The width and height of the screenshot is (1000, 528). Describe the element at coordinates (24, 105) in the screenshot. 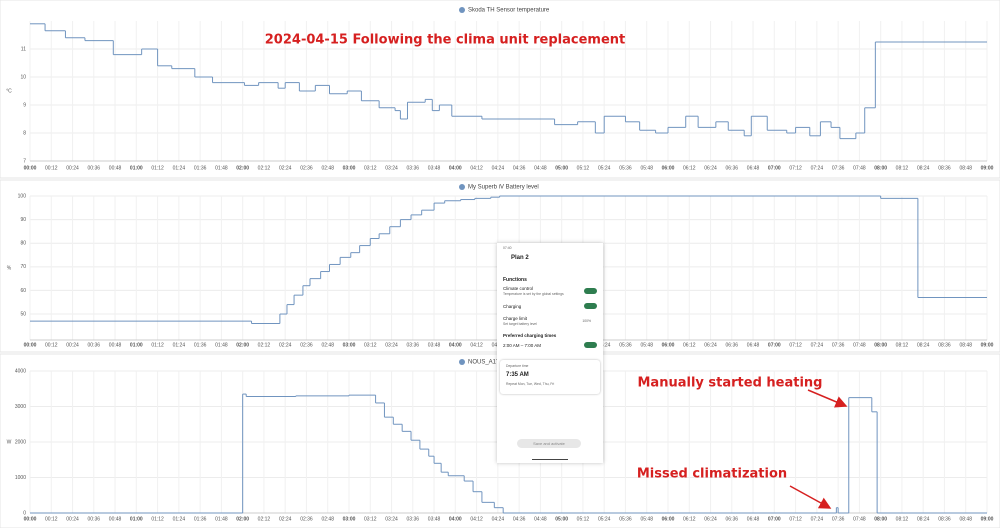

I see `y-tick-label: 9` at that location.